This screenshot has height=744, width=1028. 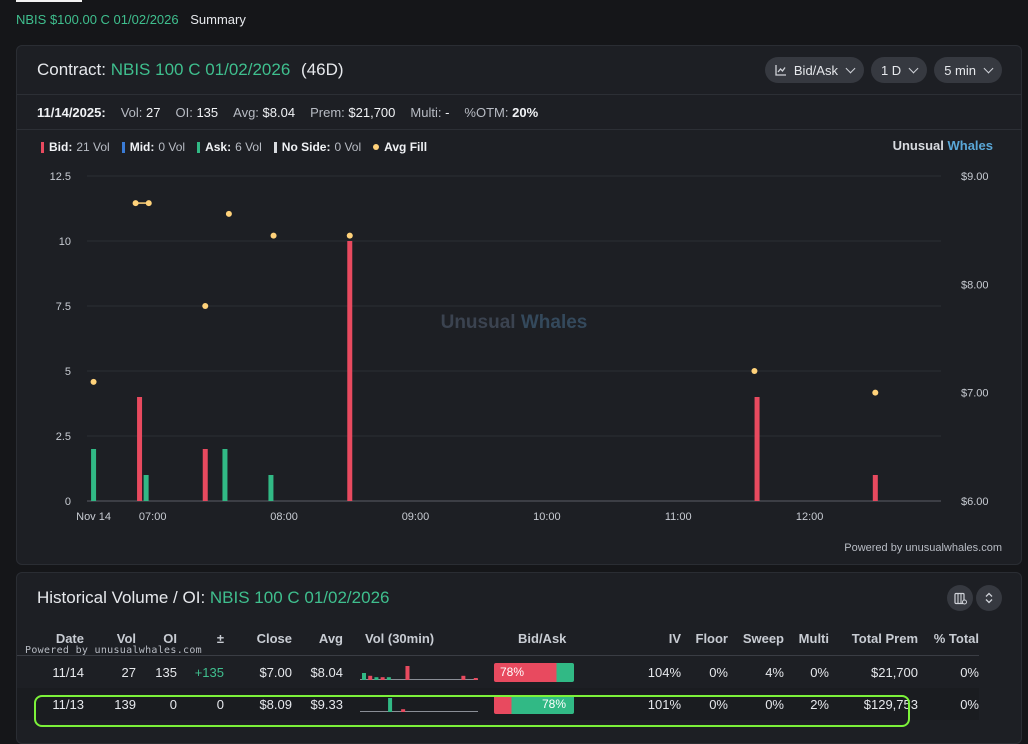 What do you see at coordinates (873, 638) in the screenshot?
I see `col-total-prem: Total Prem` at bounding box center [873, 638].